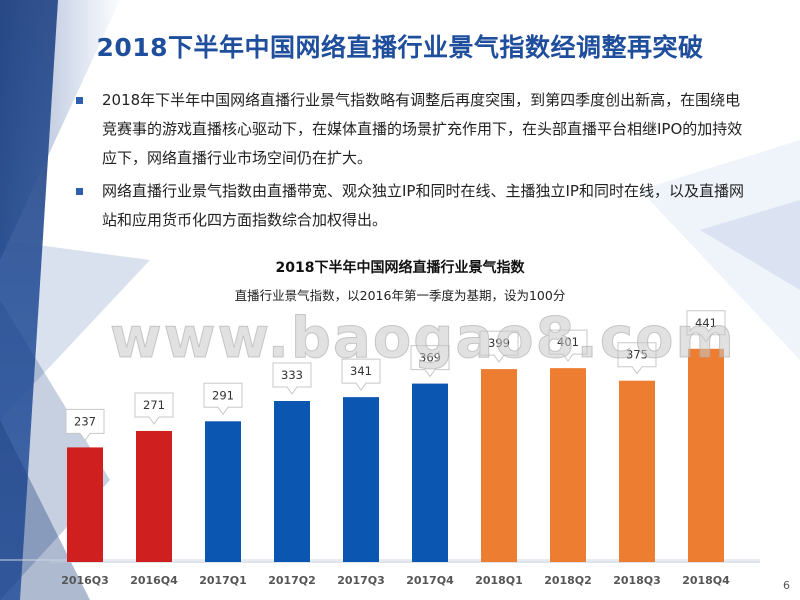 Image resolution: width=800 pixels, height=600 pixels. Describe the element at coordinates (223, 395) in the screenshot. I see `data-label-2017Q1: 291` at that location.